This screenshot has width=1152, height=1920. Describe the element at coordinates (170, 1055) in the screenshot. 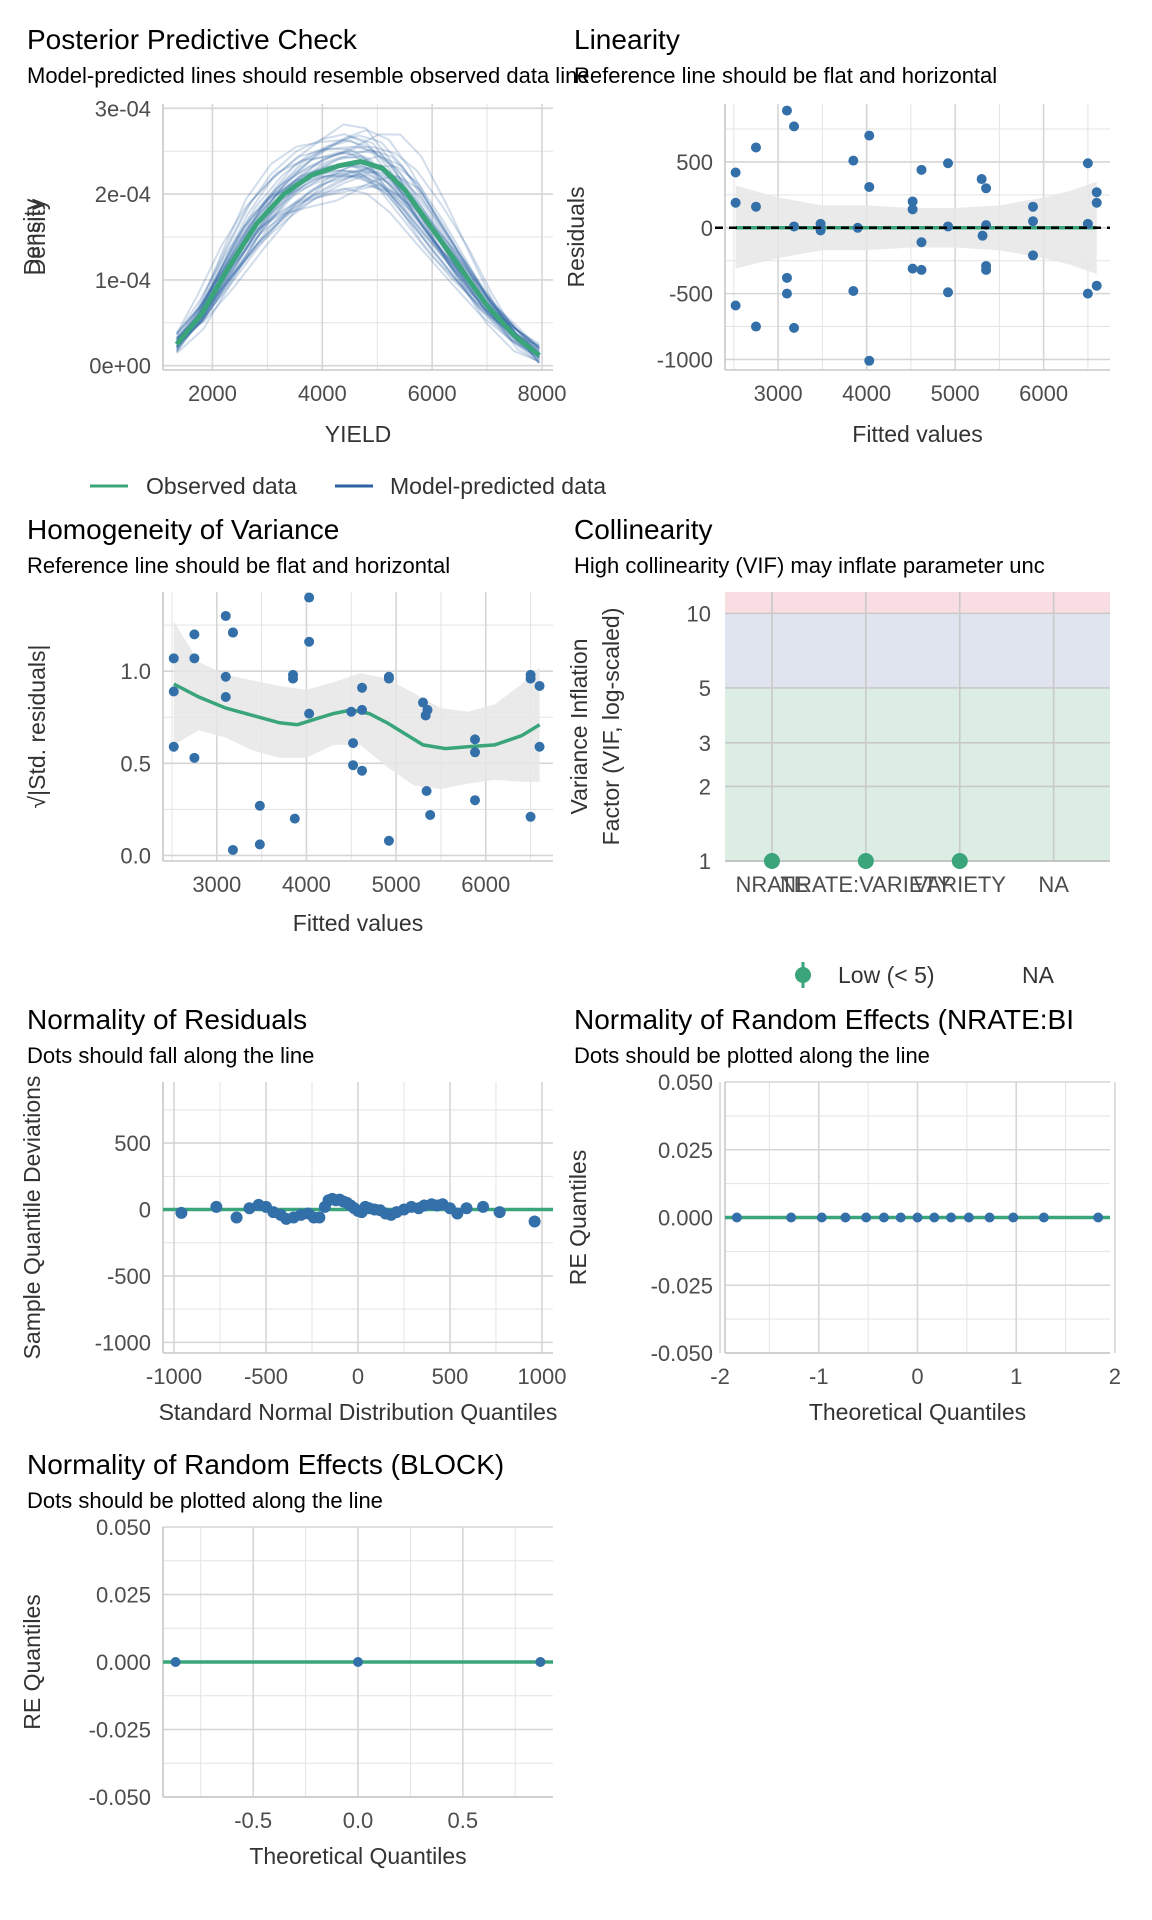

I see `chart-subtitle: Dots should fall along the line` at that location.